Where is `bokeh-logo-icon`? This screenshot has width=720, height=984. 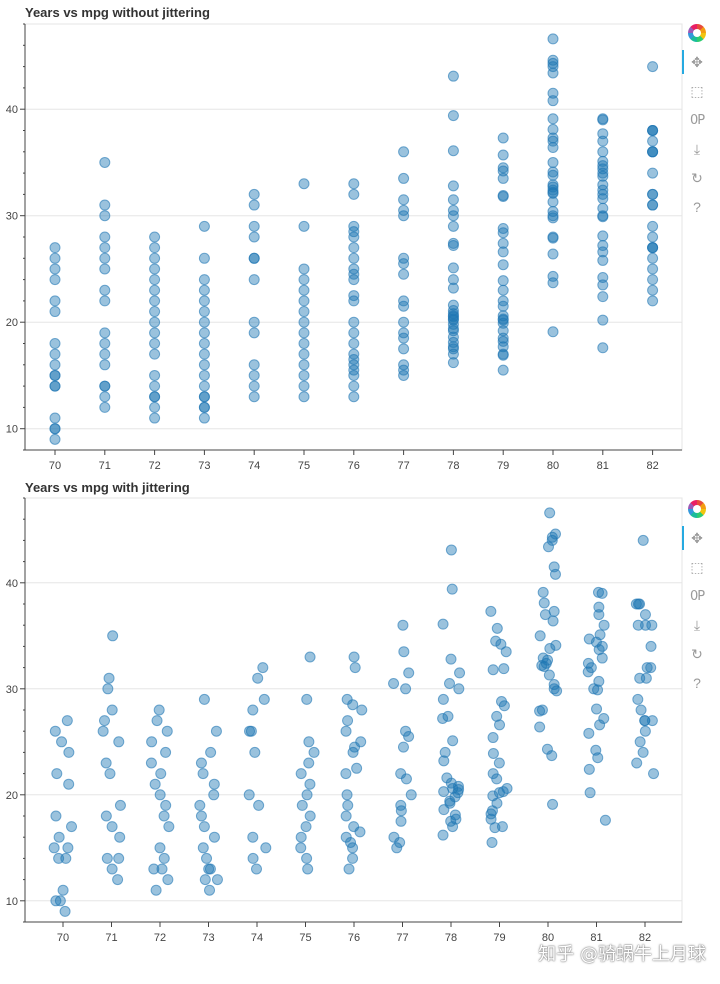 bokeh-logo-icon is located at coordinates (697, 509).